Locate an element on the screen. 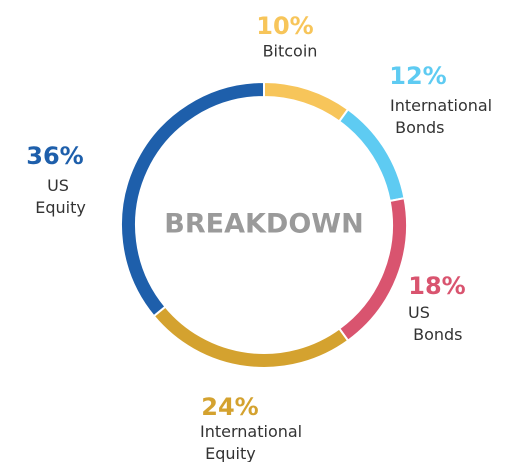 Image resolution: width=511 pixels, height=462 pixels. center-label: BREAKDOWN is located at coordinates (263, 224).